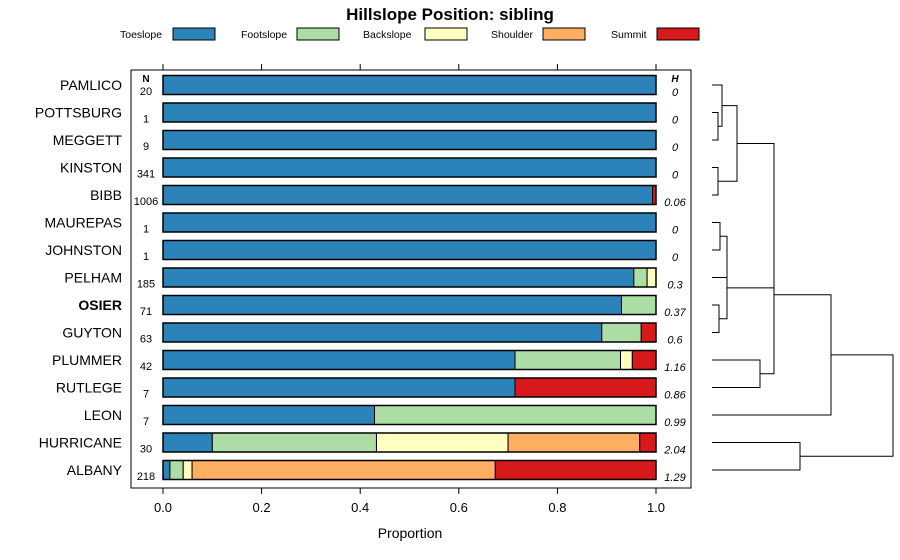 The image size is (900, 560). What do you see at coordinates (80, 443) in the screenshot?
I see `row-label-hurricane: HURRICANE` at bounding box center [80, 443].